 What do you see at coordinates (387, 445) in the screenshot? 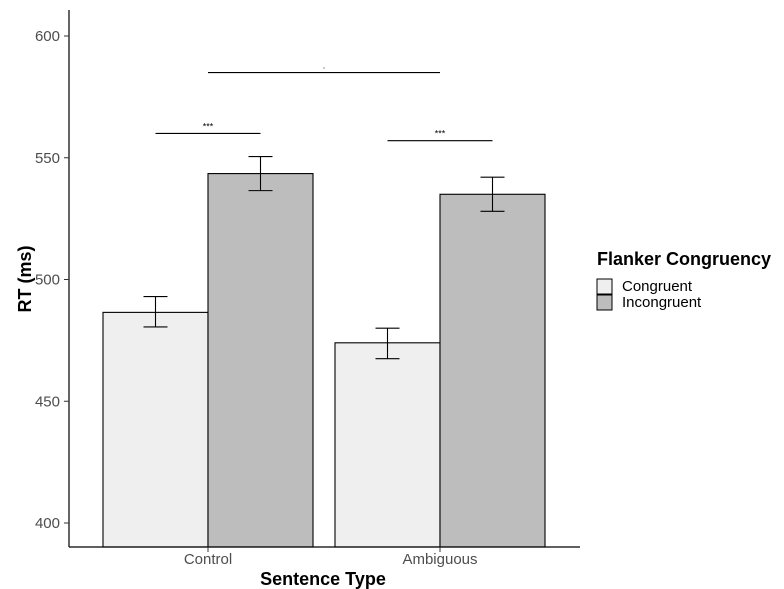
I see `bar-ambiguous-congruent` at bounding box center [387, 445].